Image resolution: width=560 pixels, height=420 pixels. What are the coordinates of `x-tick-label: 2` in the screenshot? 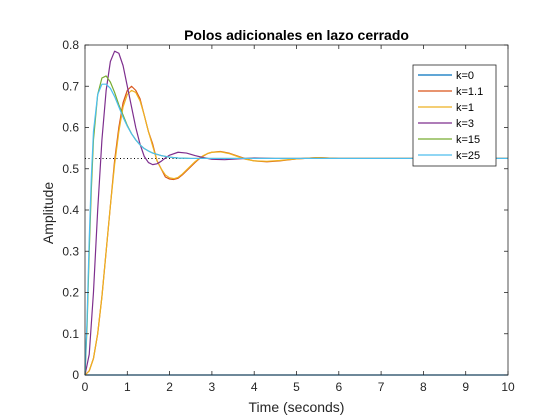 It's located at (169, 387).